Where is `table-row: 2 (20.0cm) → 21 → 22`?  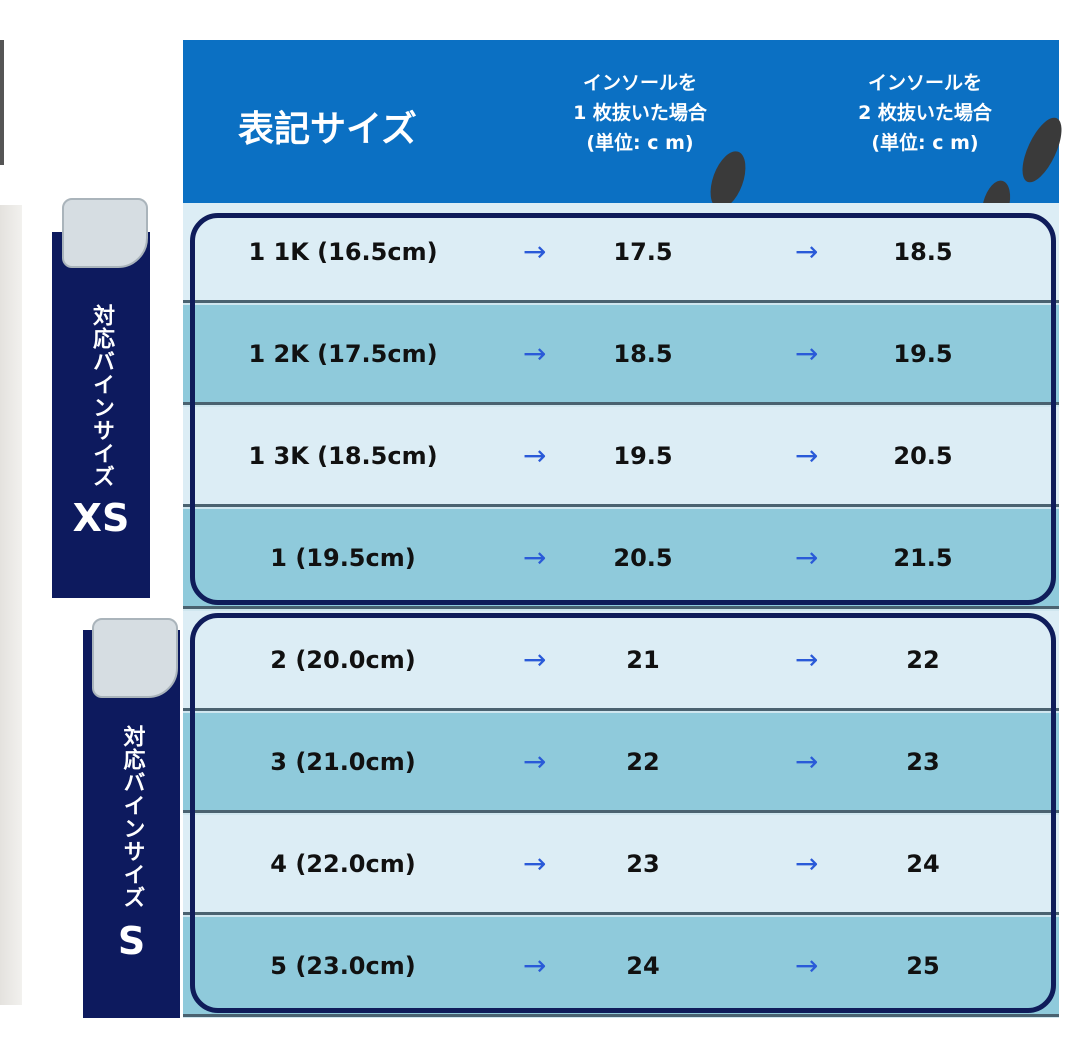 table-row: 2 (20.0cm) → 21 → 22 is located at coordinates (621, 661).